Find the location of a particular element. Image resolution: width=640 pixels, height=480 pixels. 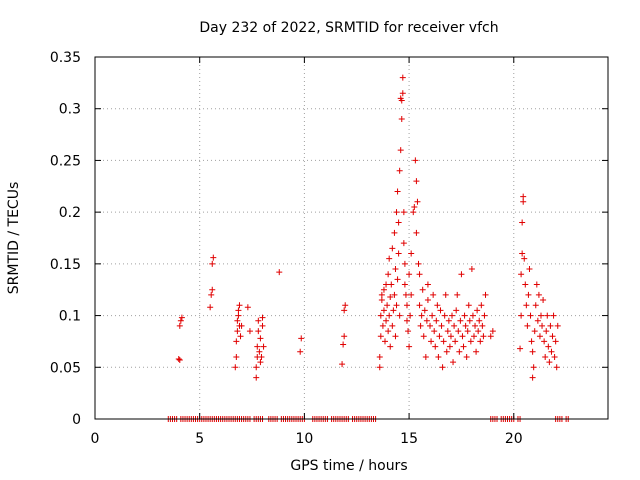

y-tick-label: 0.3 is located at coordinates (70, 110).